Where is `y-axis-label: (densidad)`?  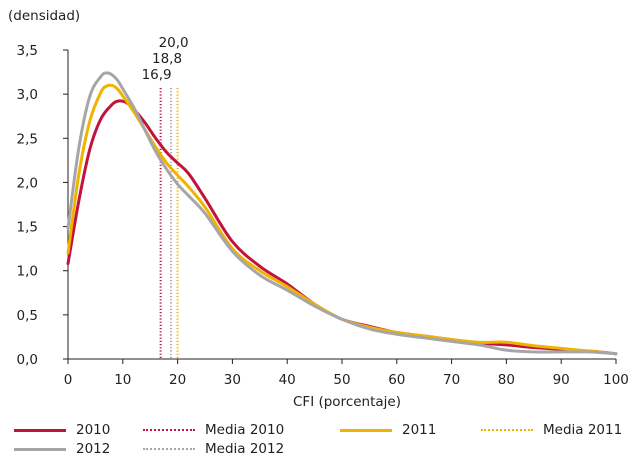
y-axis-label: (densidad) is located at coordinates (44, 16).